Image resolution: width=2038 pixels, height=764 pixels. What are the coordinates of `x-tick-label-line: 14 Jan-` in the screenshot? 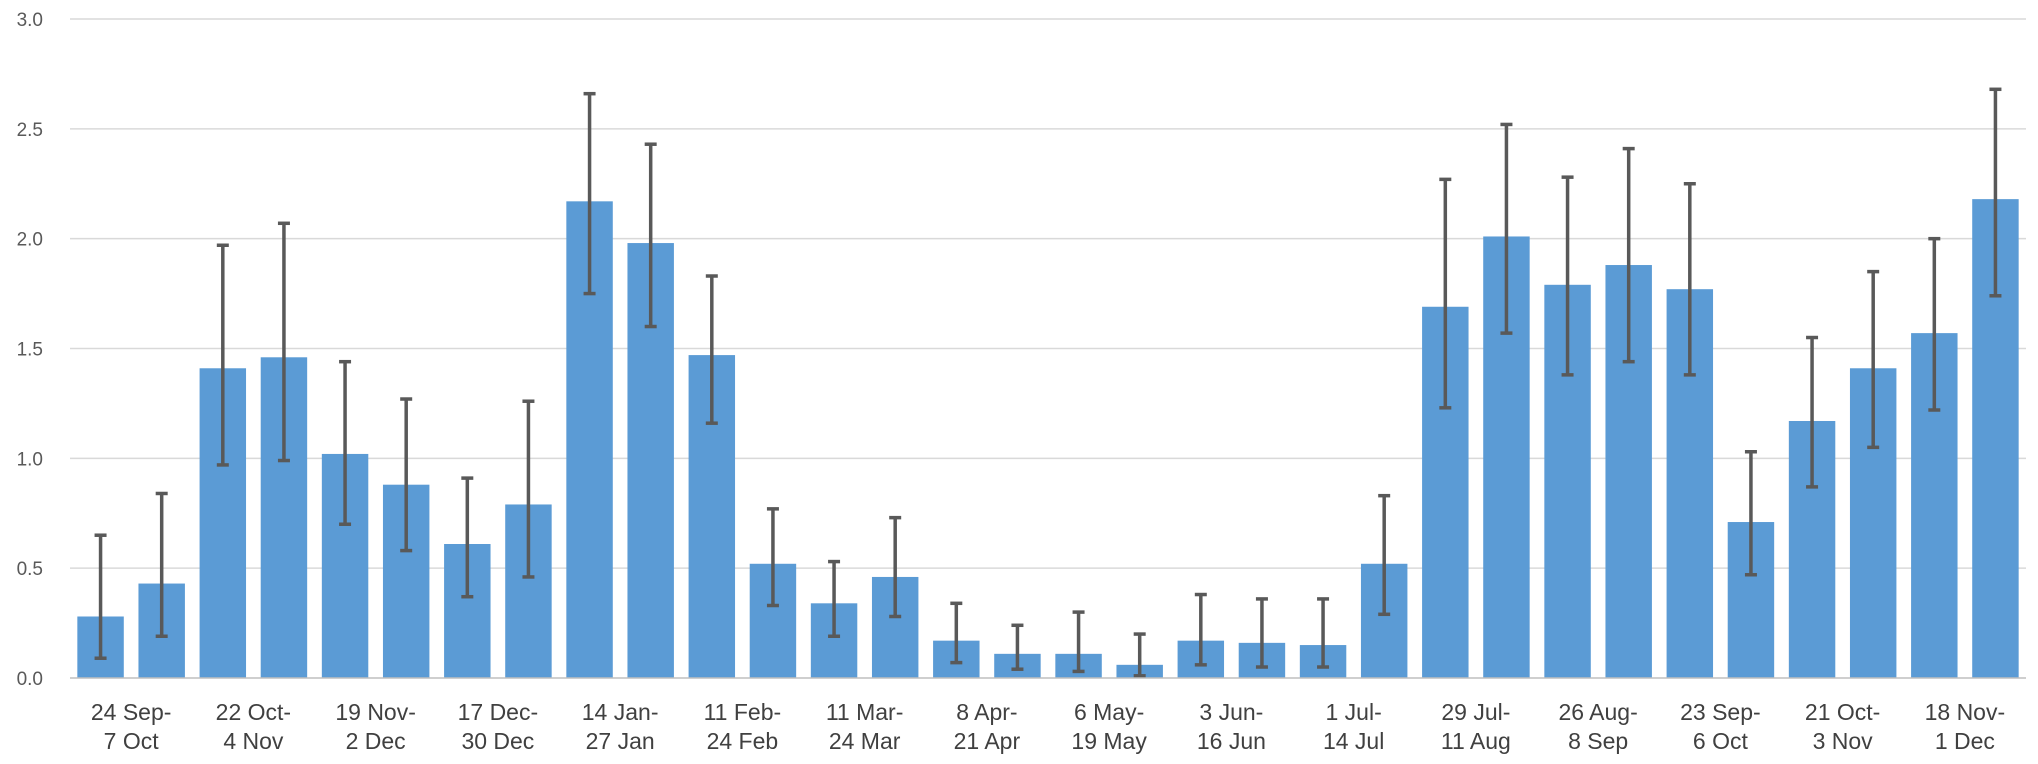 It's located at (620, 712).